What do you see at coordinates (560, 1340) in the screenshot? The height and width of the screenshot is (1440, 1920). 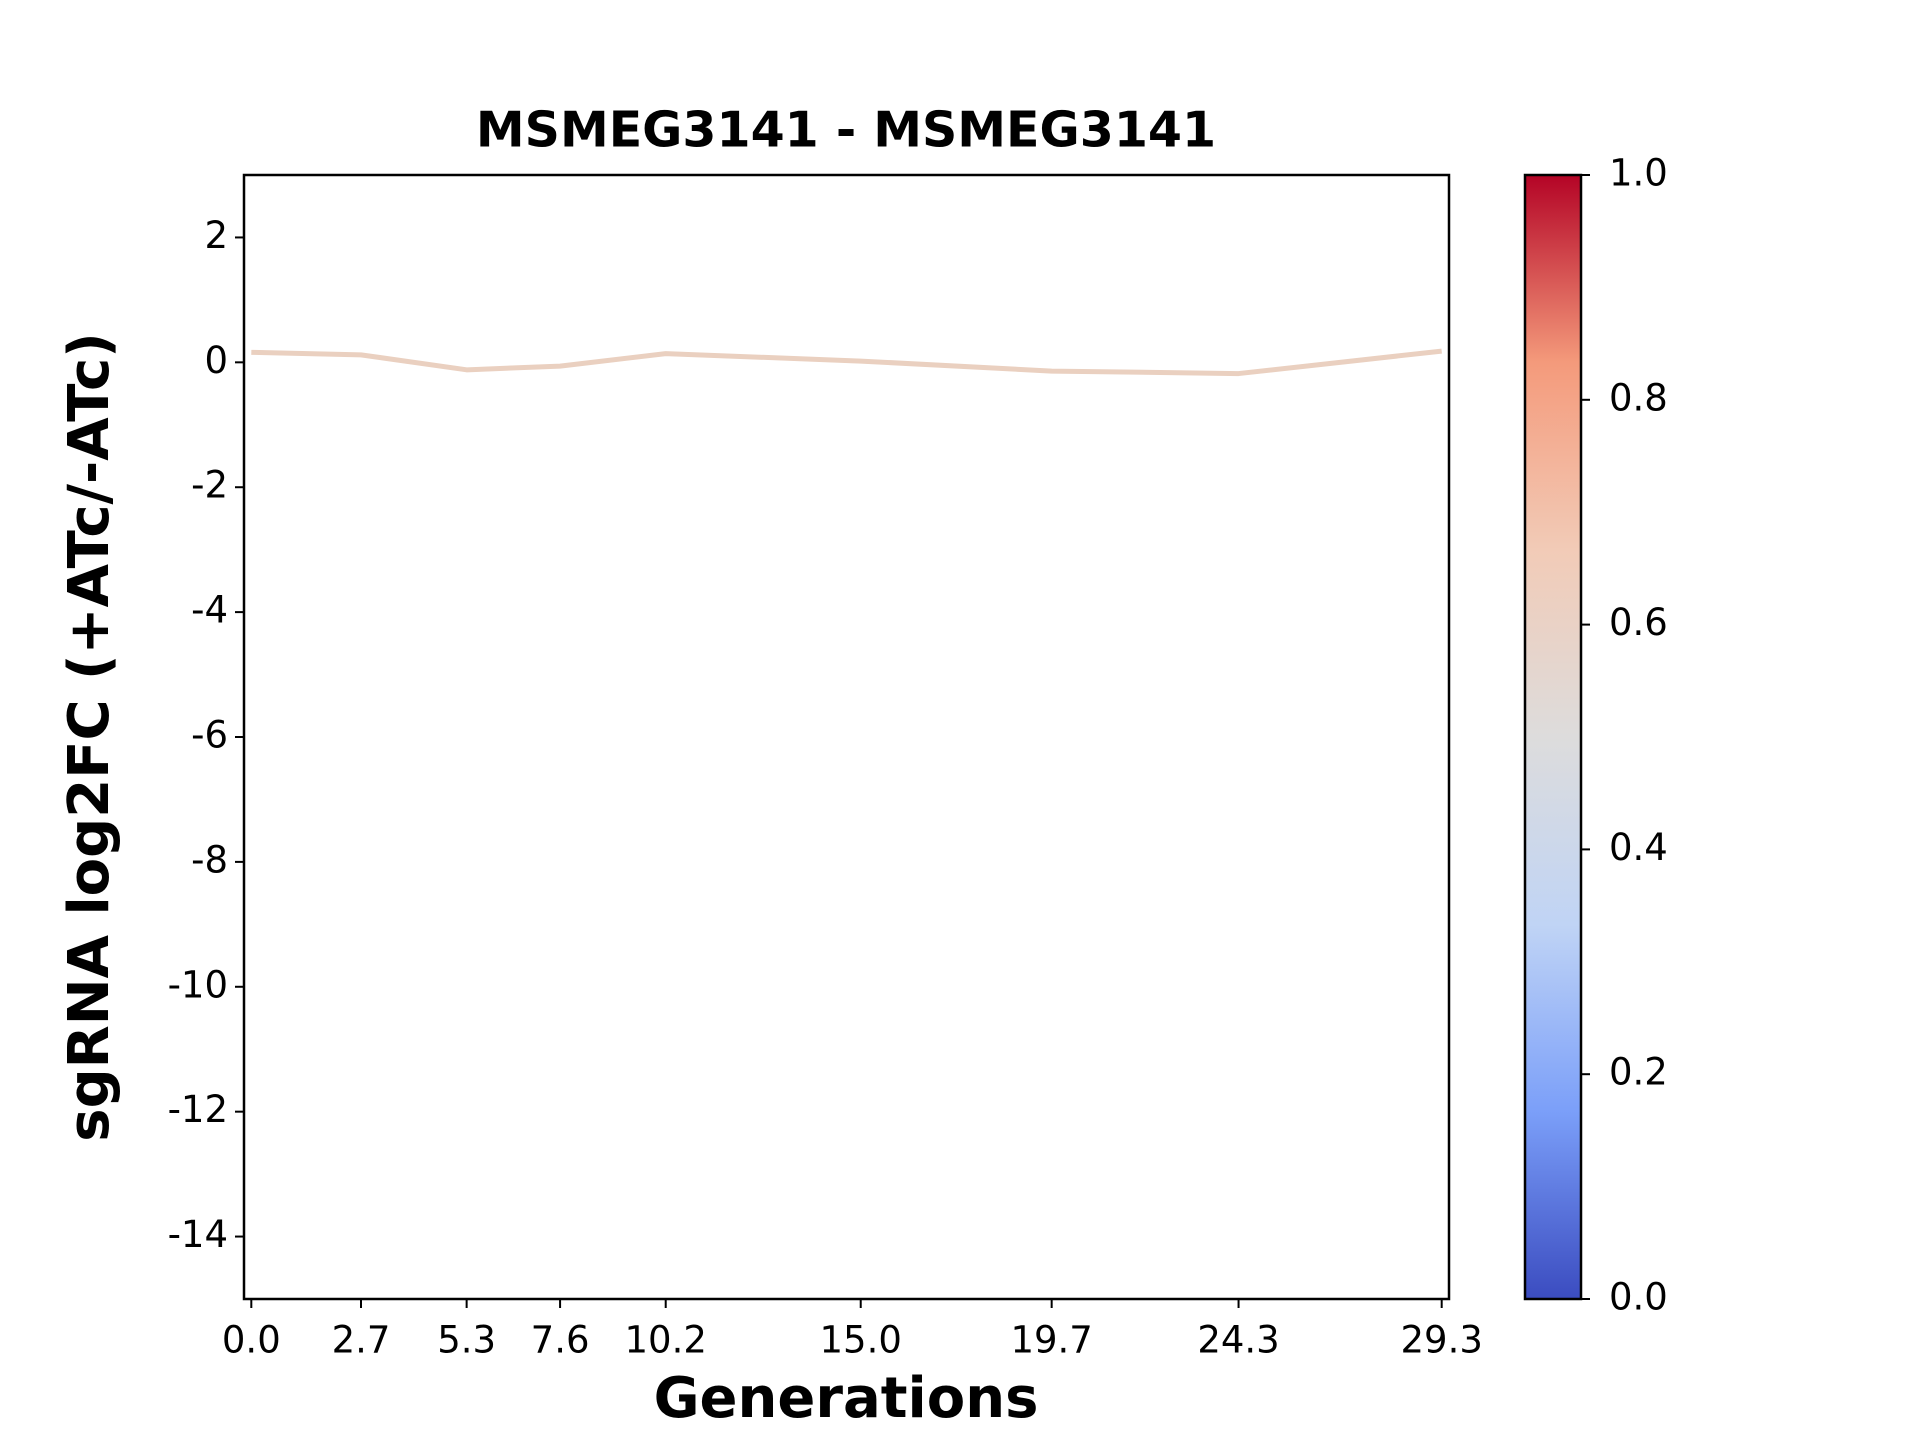 I see `x-tick-label: 7.6` at bounding box center [560, 1340].